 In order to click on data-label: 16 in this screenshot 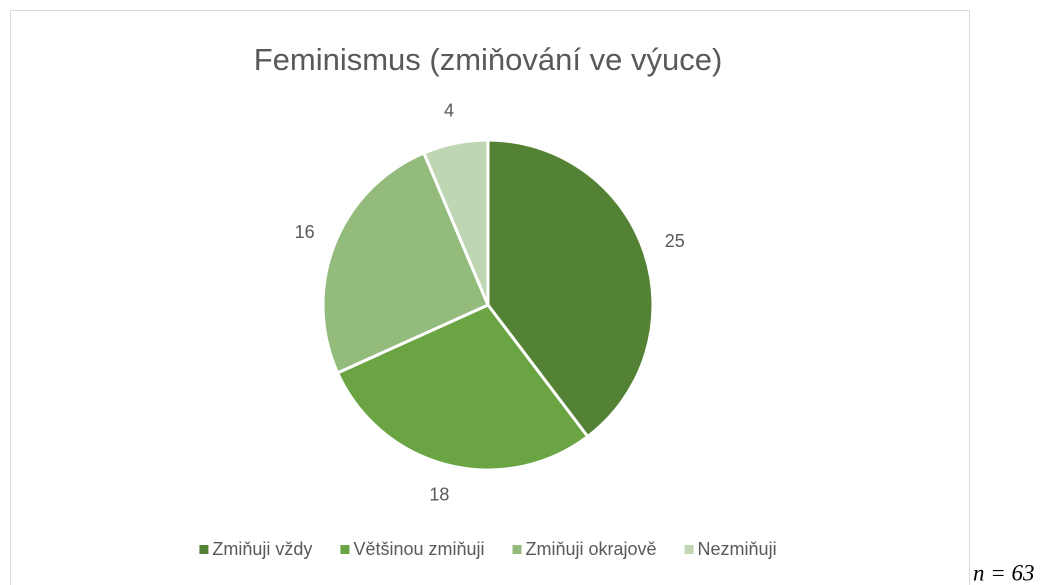, I will do `click(305, 232)`.